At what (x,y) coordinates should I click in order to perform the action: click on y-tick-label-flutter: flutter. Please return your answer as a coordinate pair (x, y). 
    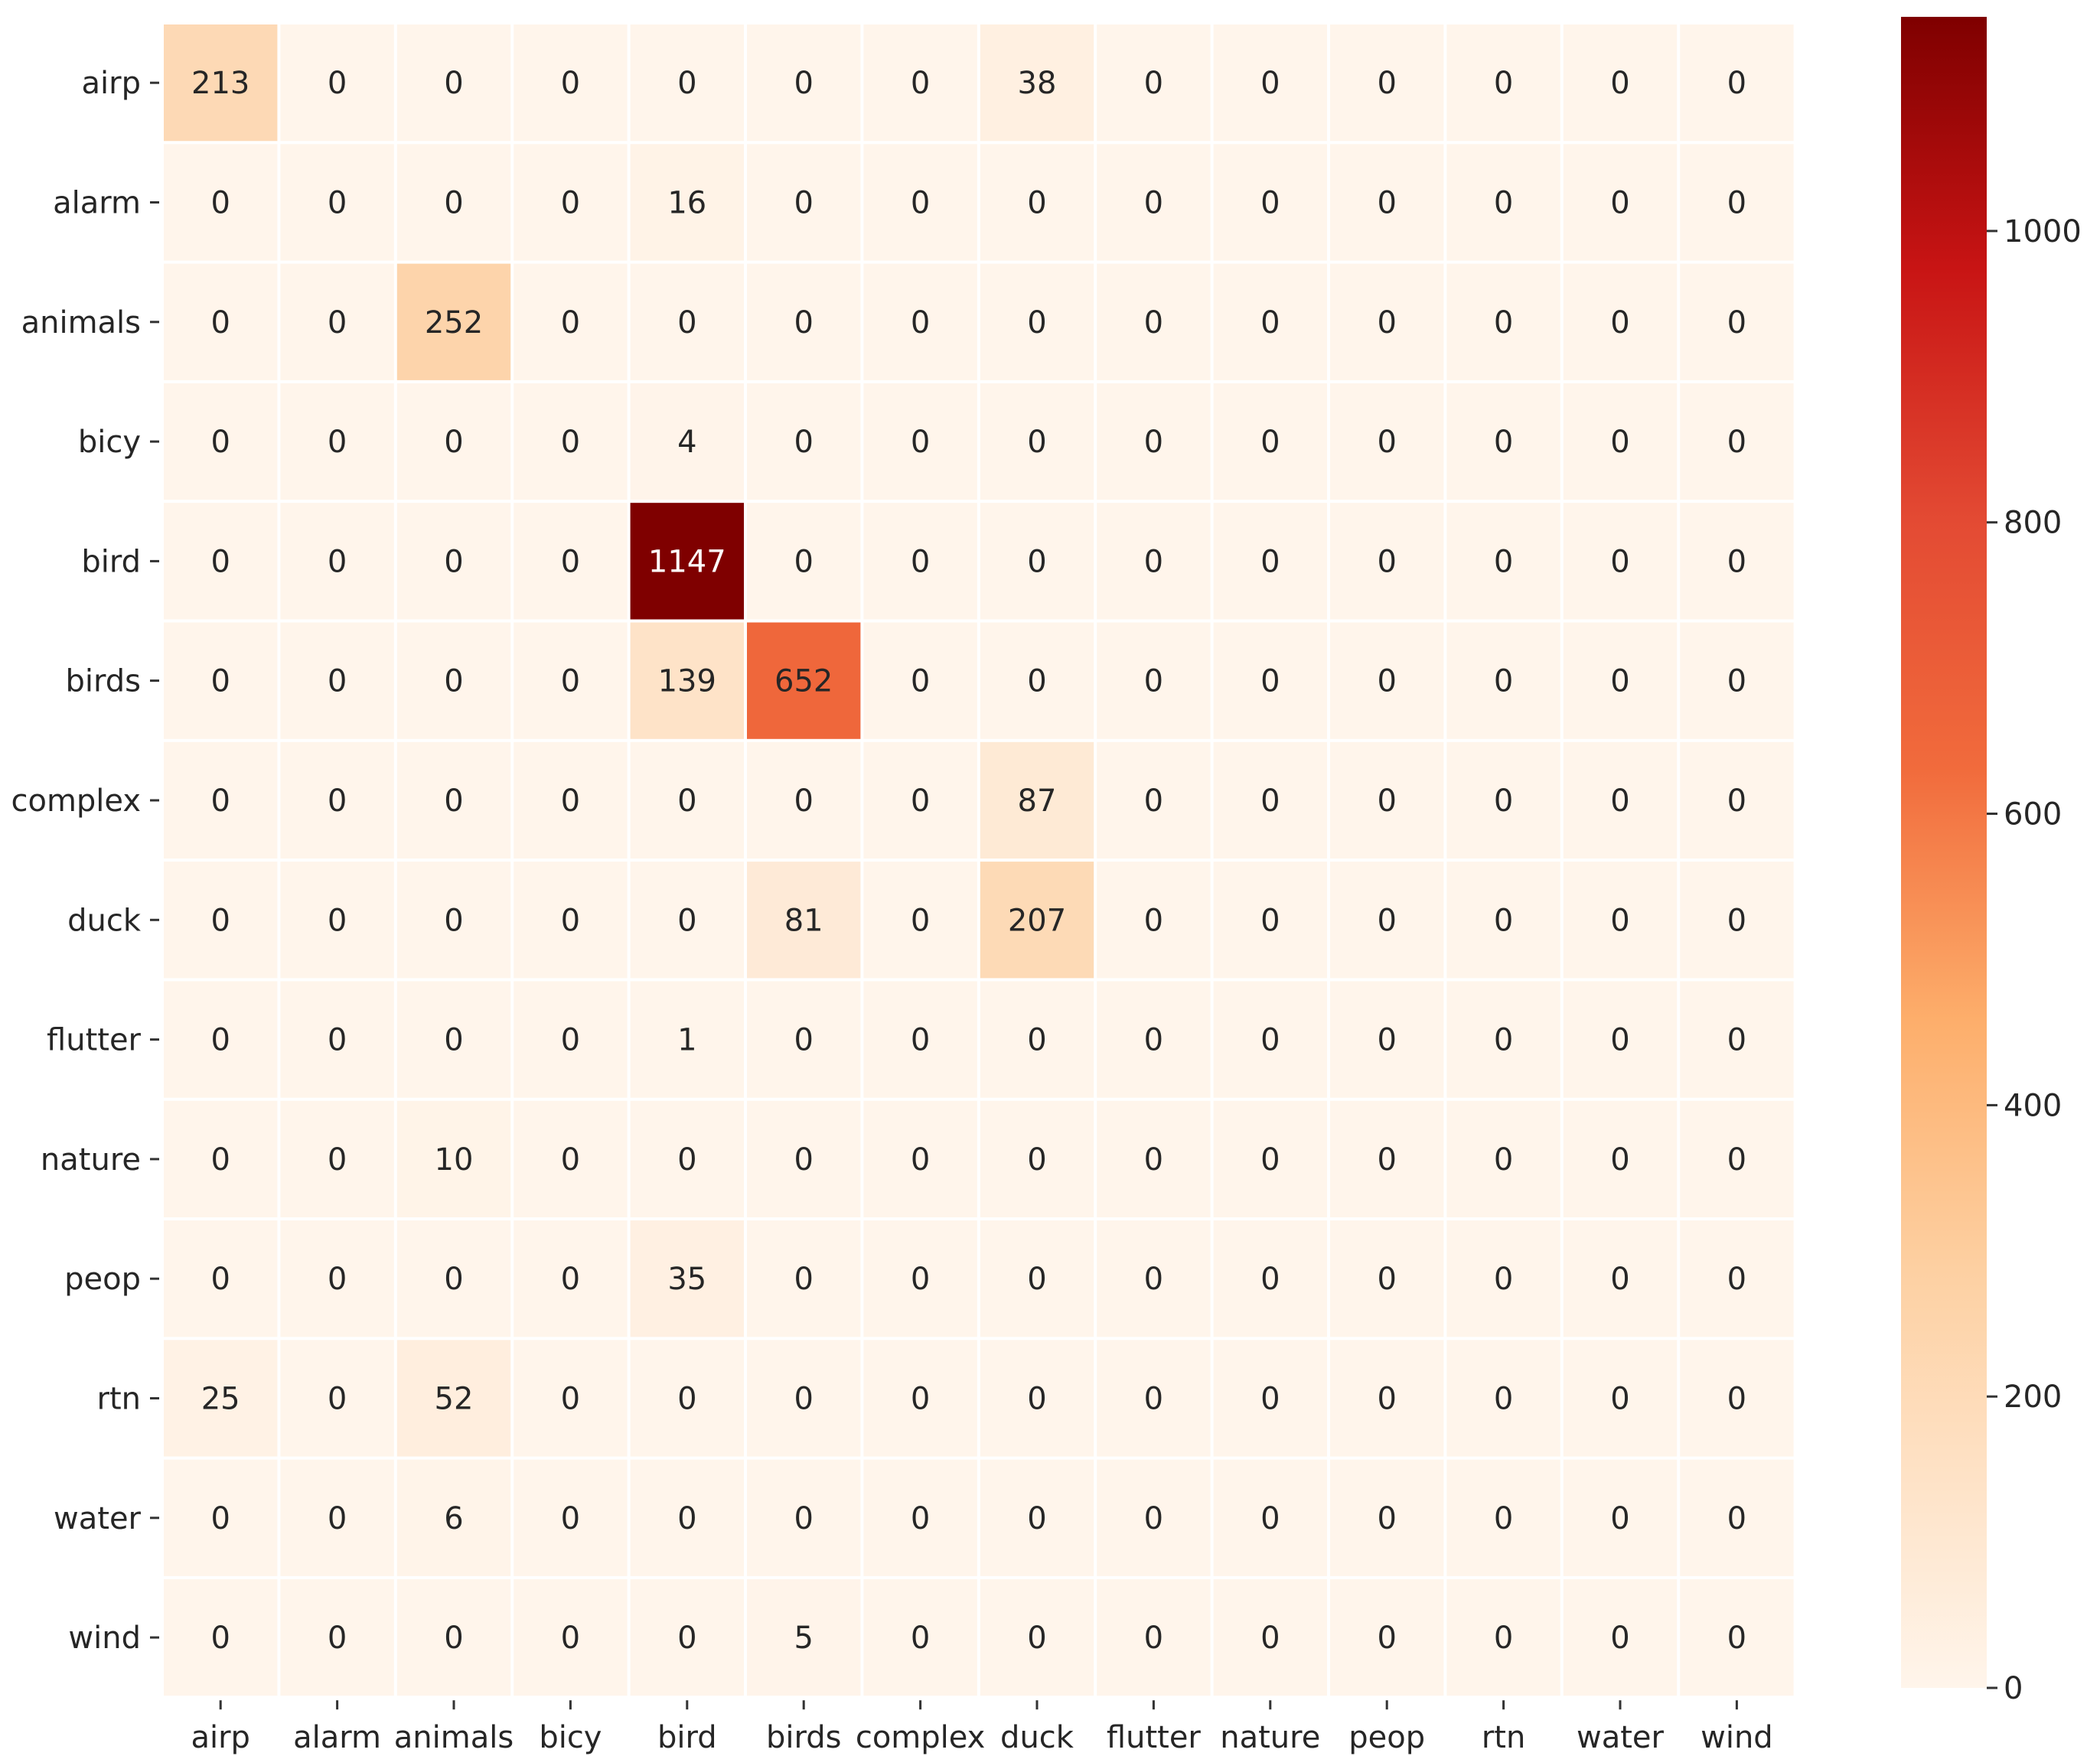
    Looking at the image, I should click on (94, 1041).